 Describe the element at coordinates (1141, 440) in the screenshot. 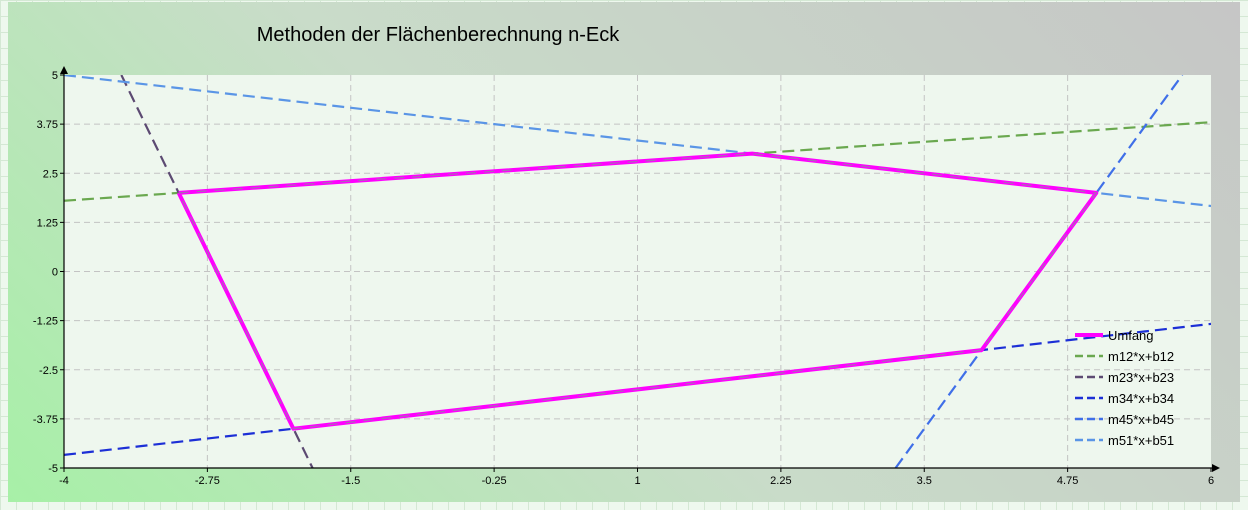

I see `legend-label: m51*x+b51` at that location.